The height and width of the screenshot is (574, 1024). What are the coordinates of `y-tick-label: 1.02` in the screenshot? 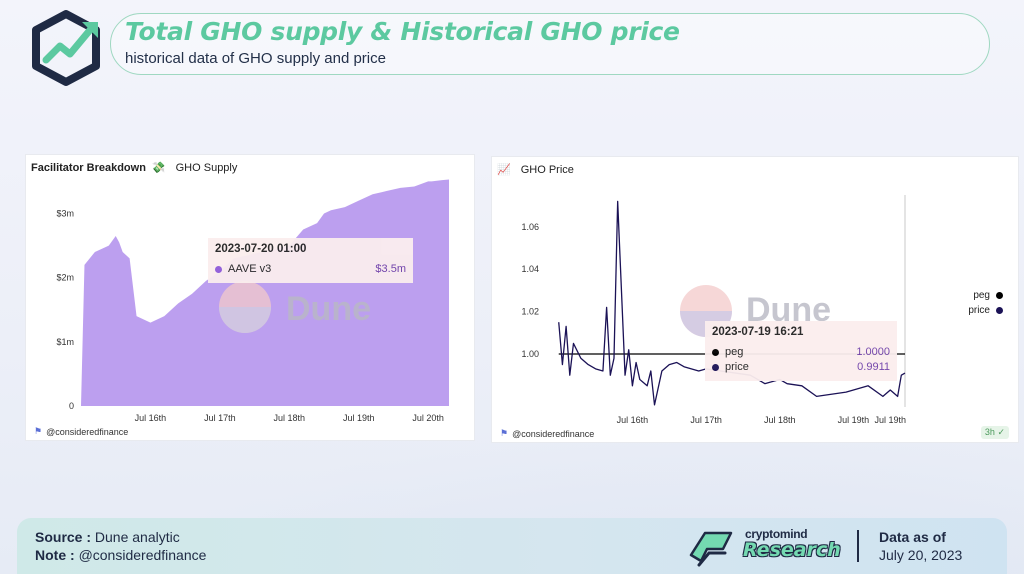 It's located at (530, 312).